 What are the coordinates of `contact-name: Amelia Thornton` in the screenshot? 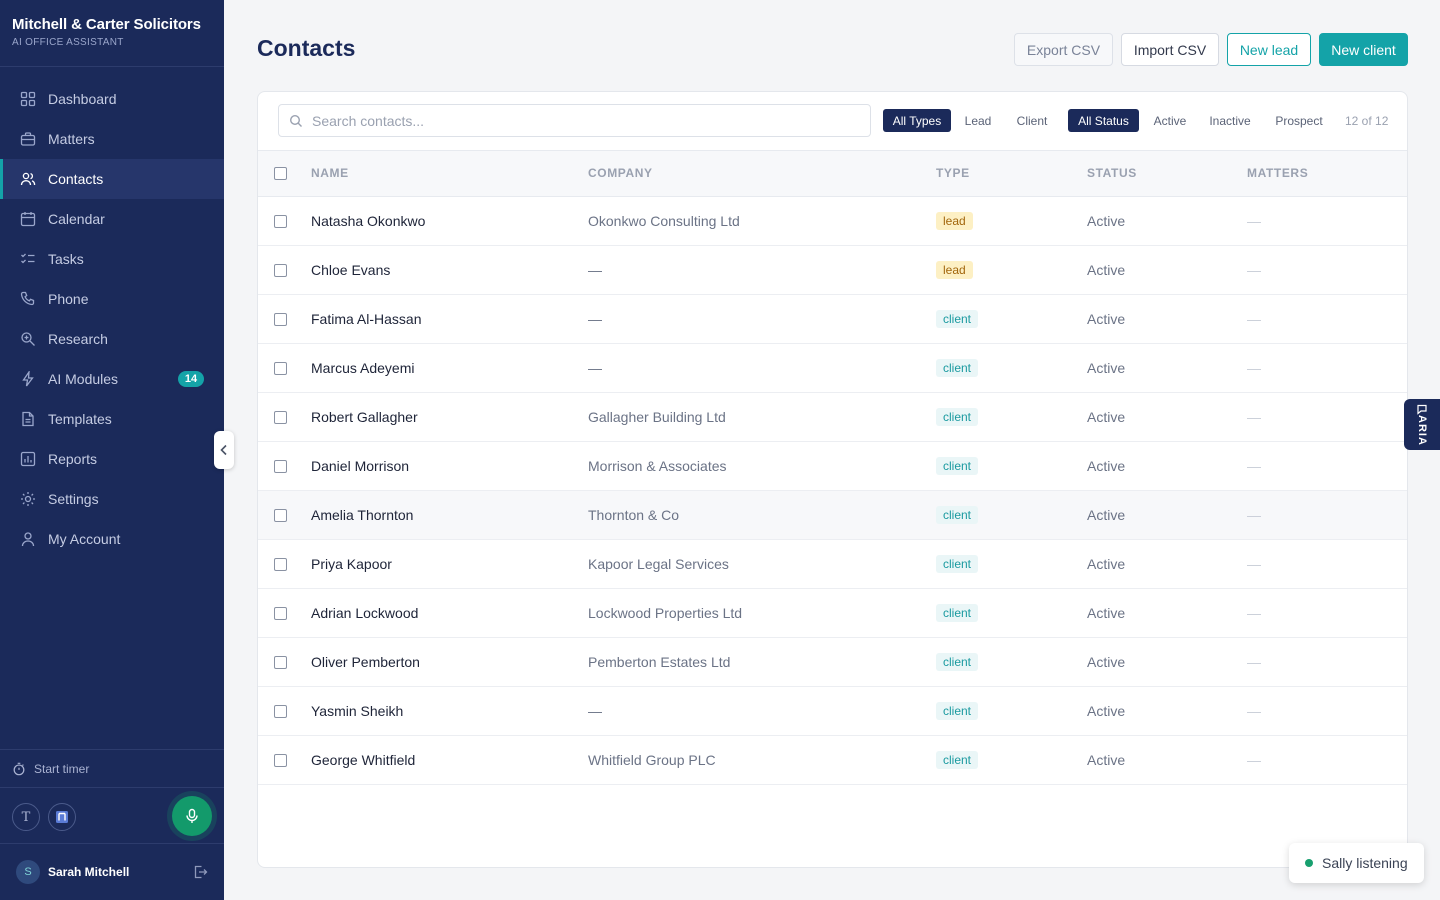 It's located at (449, 514).